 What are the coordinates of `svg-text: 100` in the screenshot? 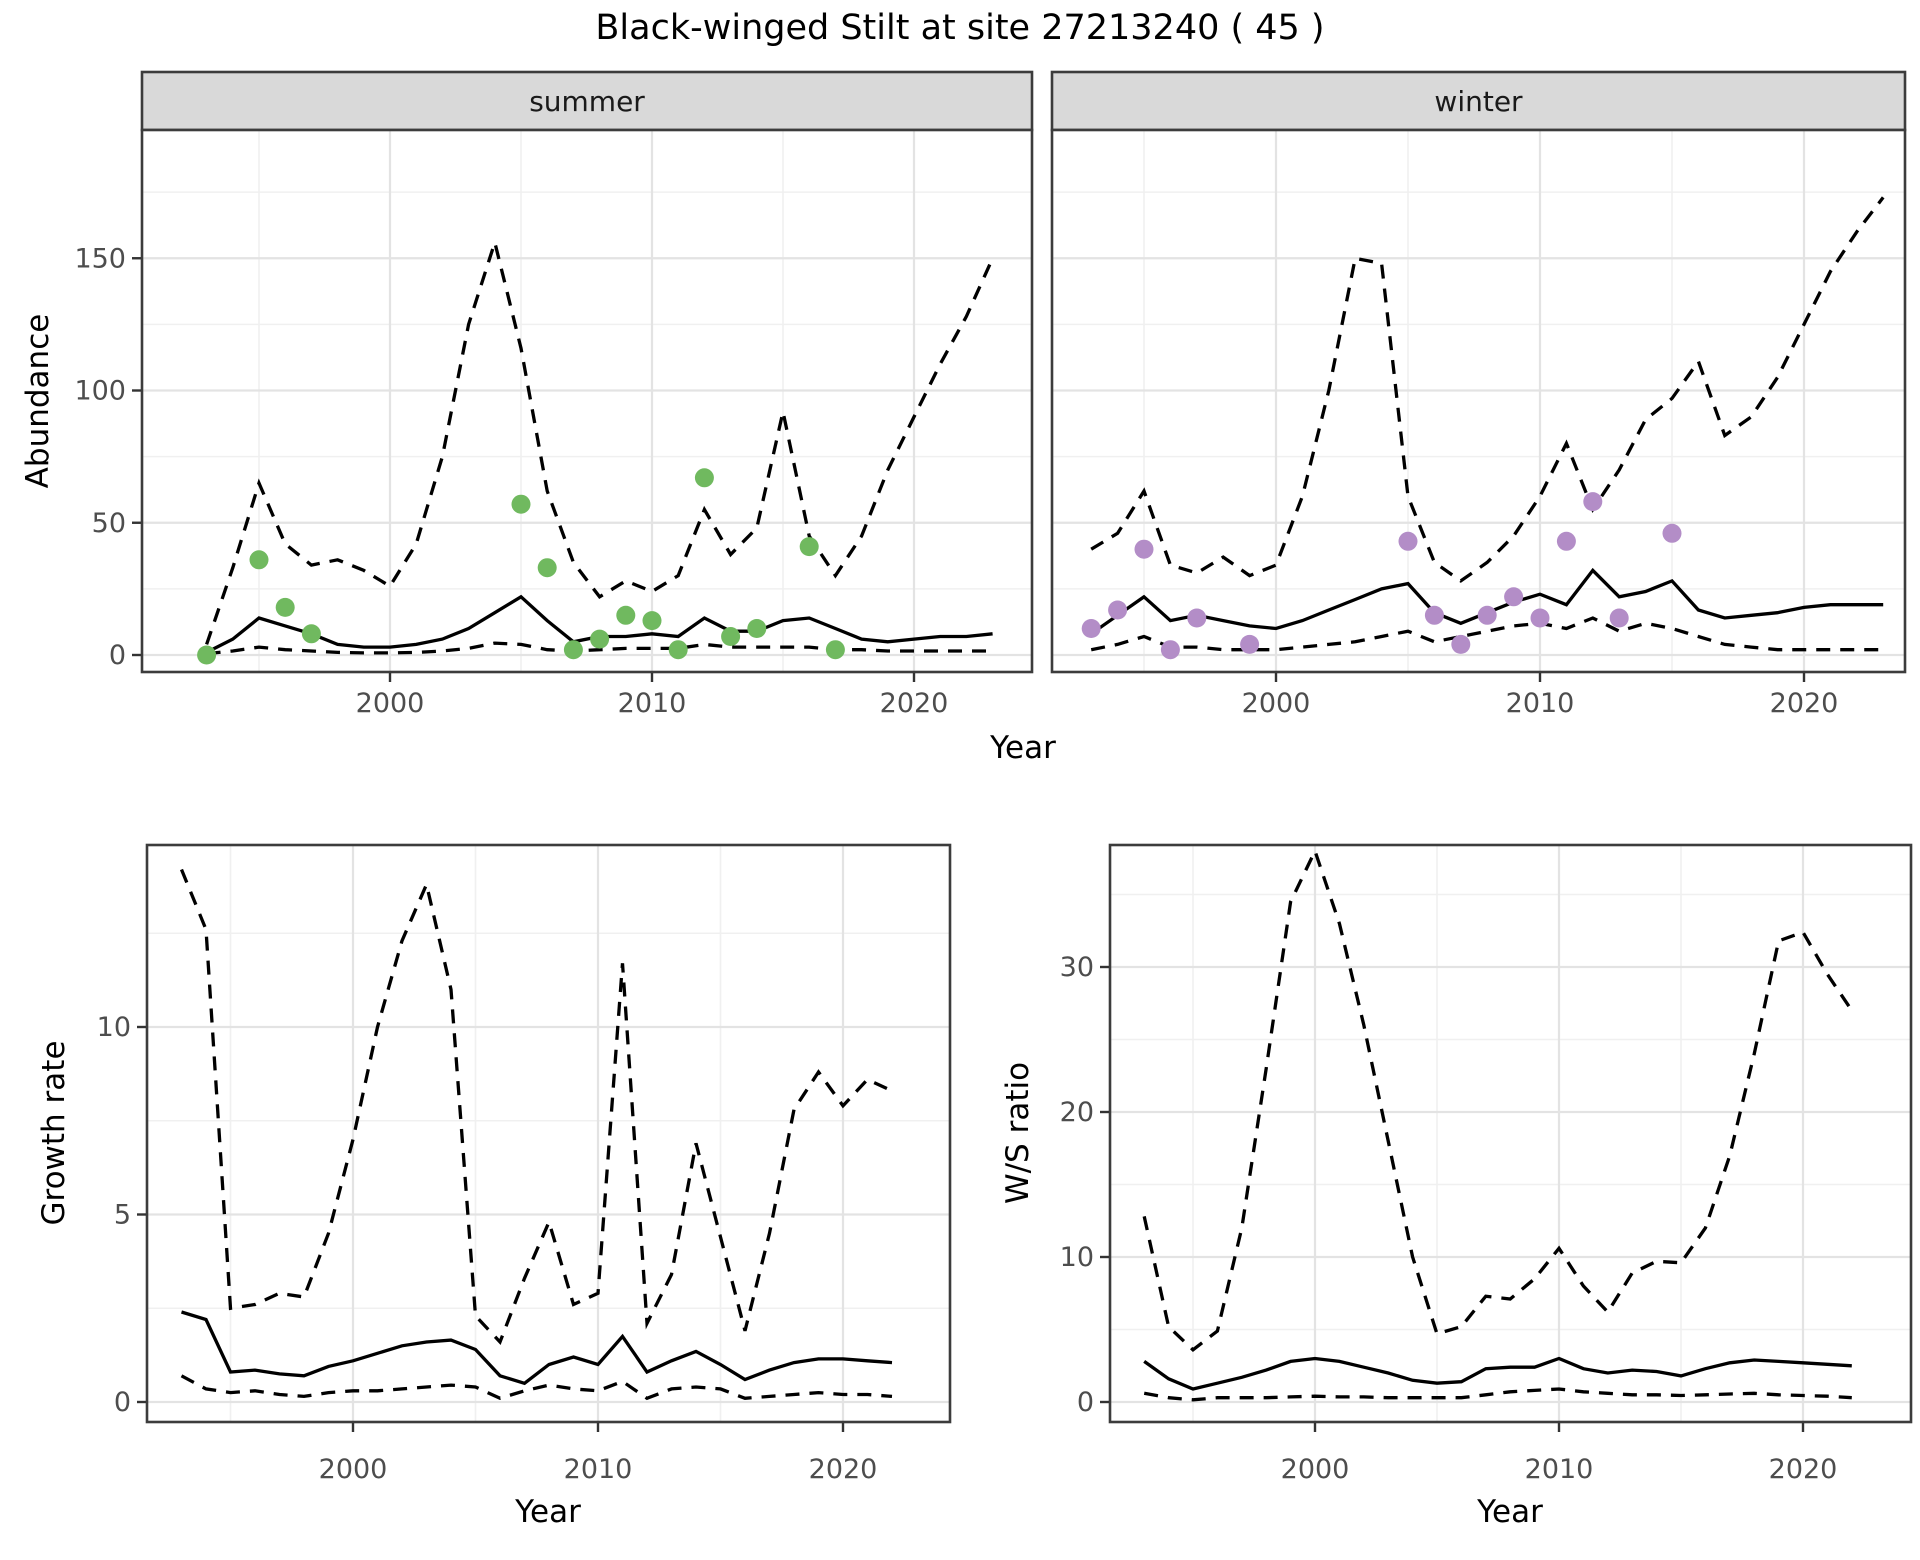 It's located at (100, 391).